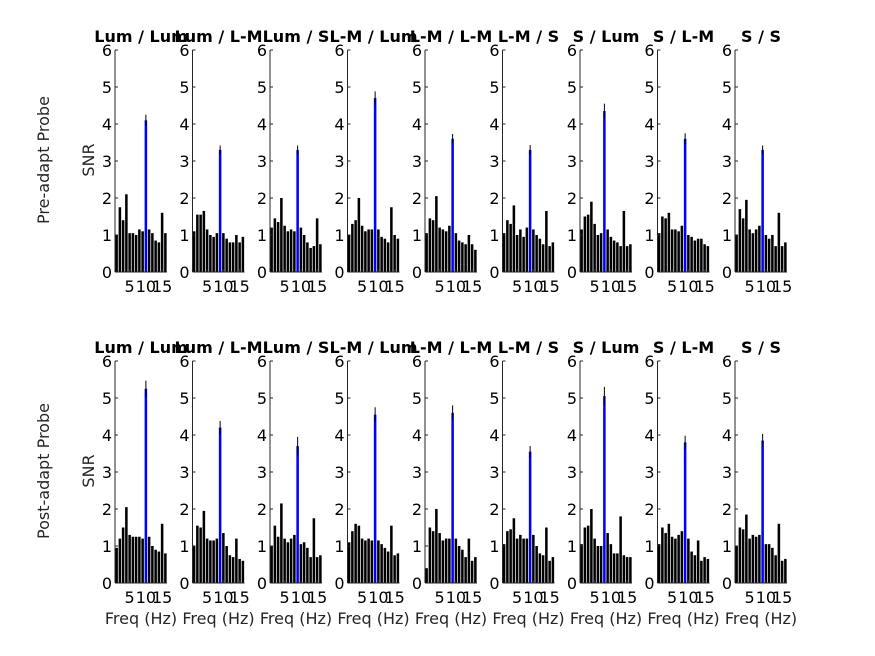  I want to click on subplot-title: S / S, so click(761, 36).